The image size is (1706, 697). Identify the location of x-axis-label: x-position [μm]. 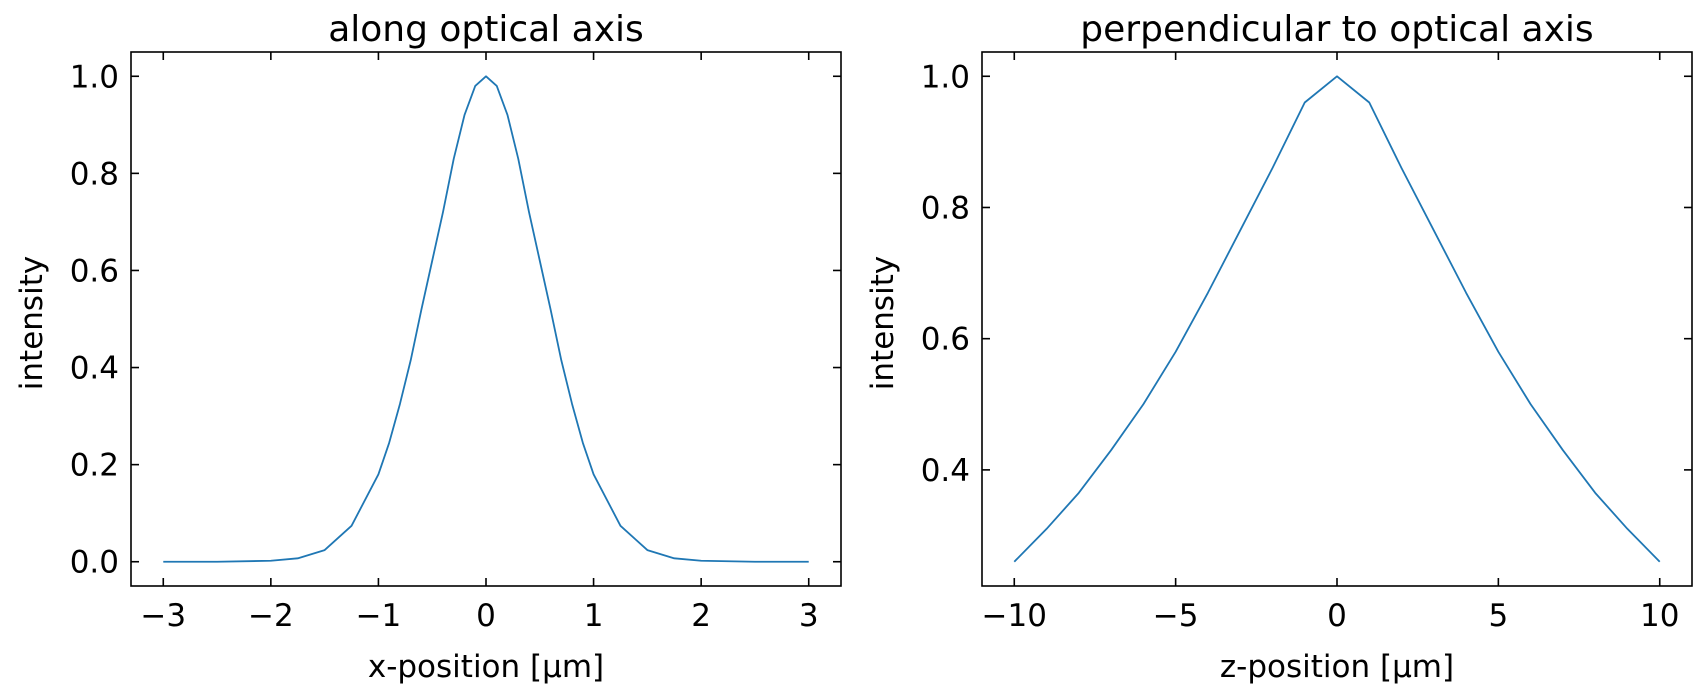
(486, 667).